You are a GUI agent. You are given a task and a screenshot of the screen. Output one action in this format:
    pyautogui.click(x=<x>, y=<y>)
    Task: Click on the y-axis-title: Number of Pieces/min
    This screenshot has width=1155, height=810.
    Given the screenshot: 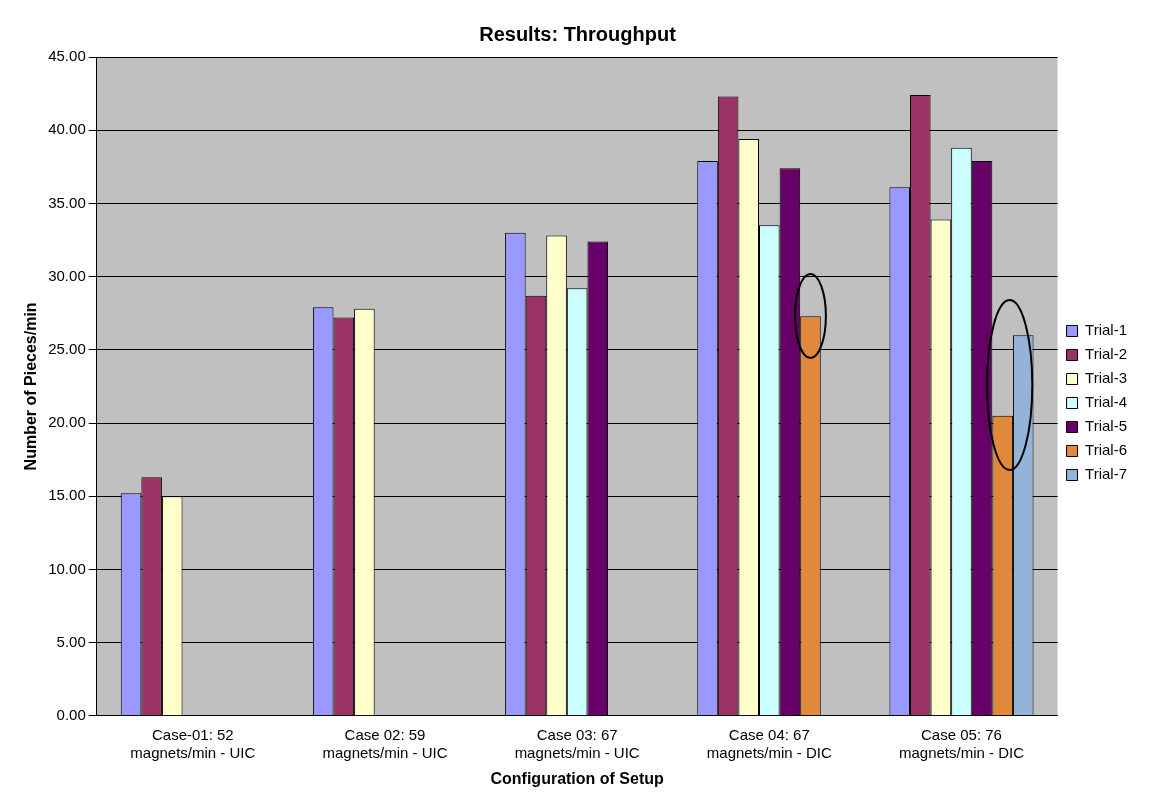 What is the action you would take?
    pyautogui.click(x=31, y=386)
    